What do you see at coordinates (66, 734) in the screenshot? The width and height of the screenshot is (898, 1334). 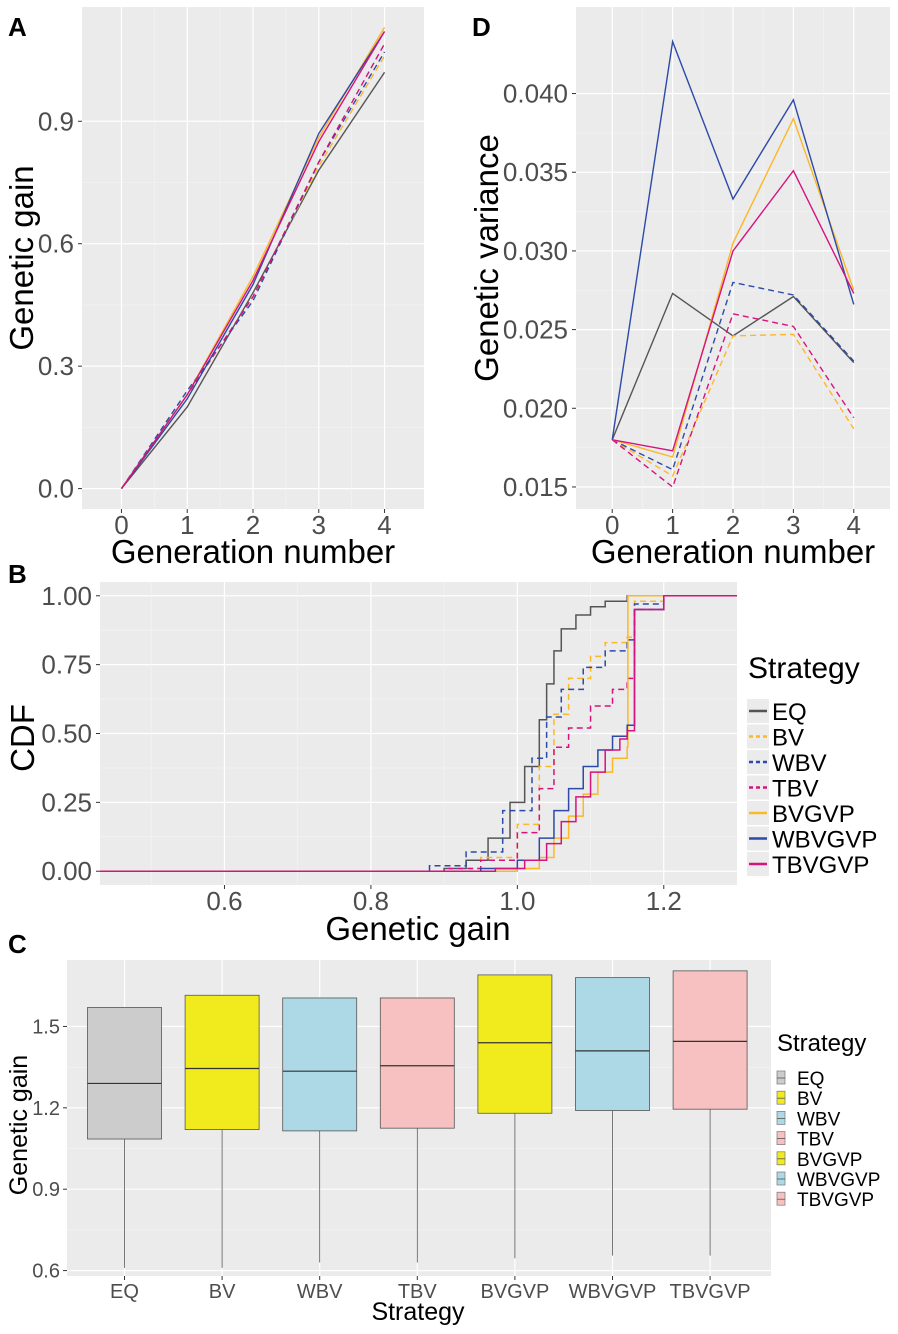 I see `y-tick-label: 0.50` at bounding box center [66, 734].